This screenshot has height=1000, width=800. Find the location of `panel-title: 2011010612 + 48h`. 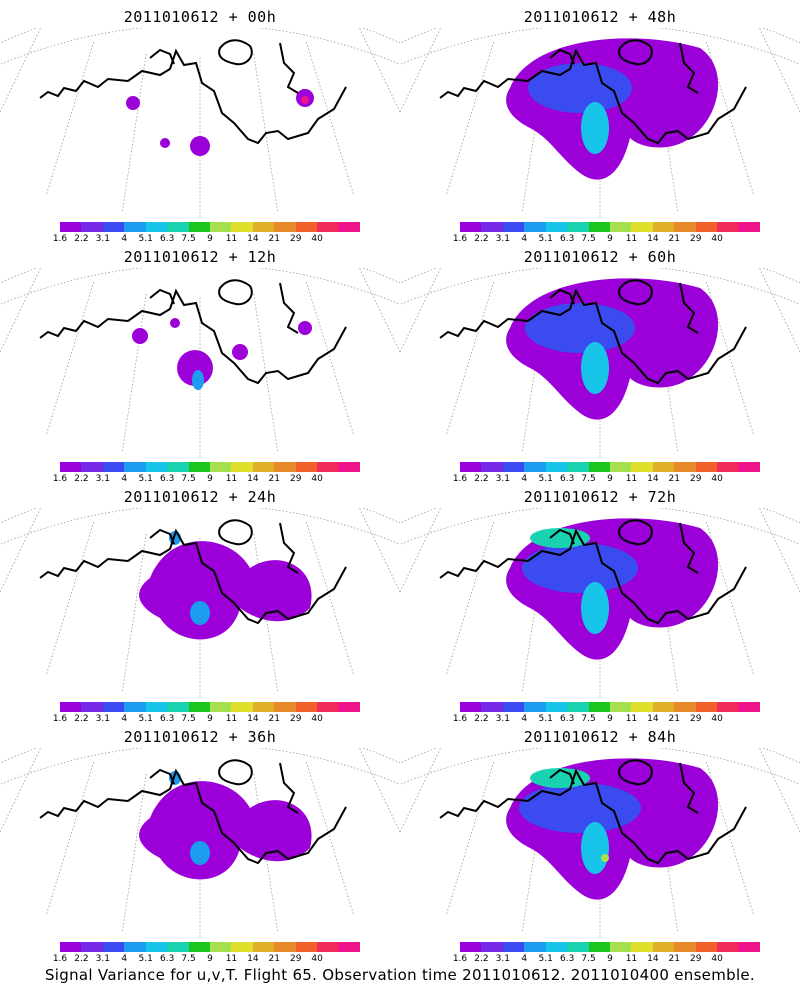

panel-title: 2011010612 + 48h is located at coordinates (600, 17).